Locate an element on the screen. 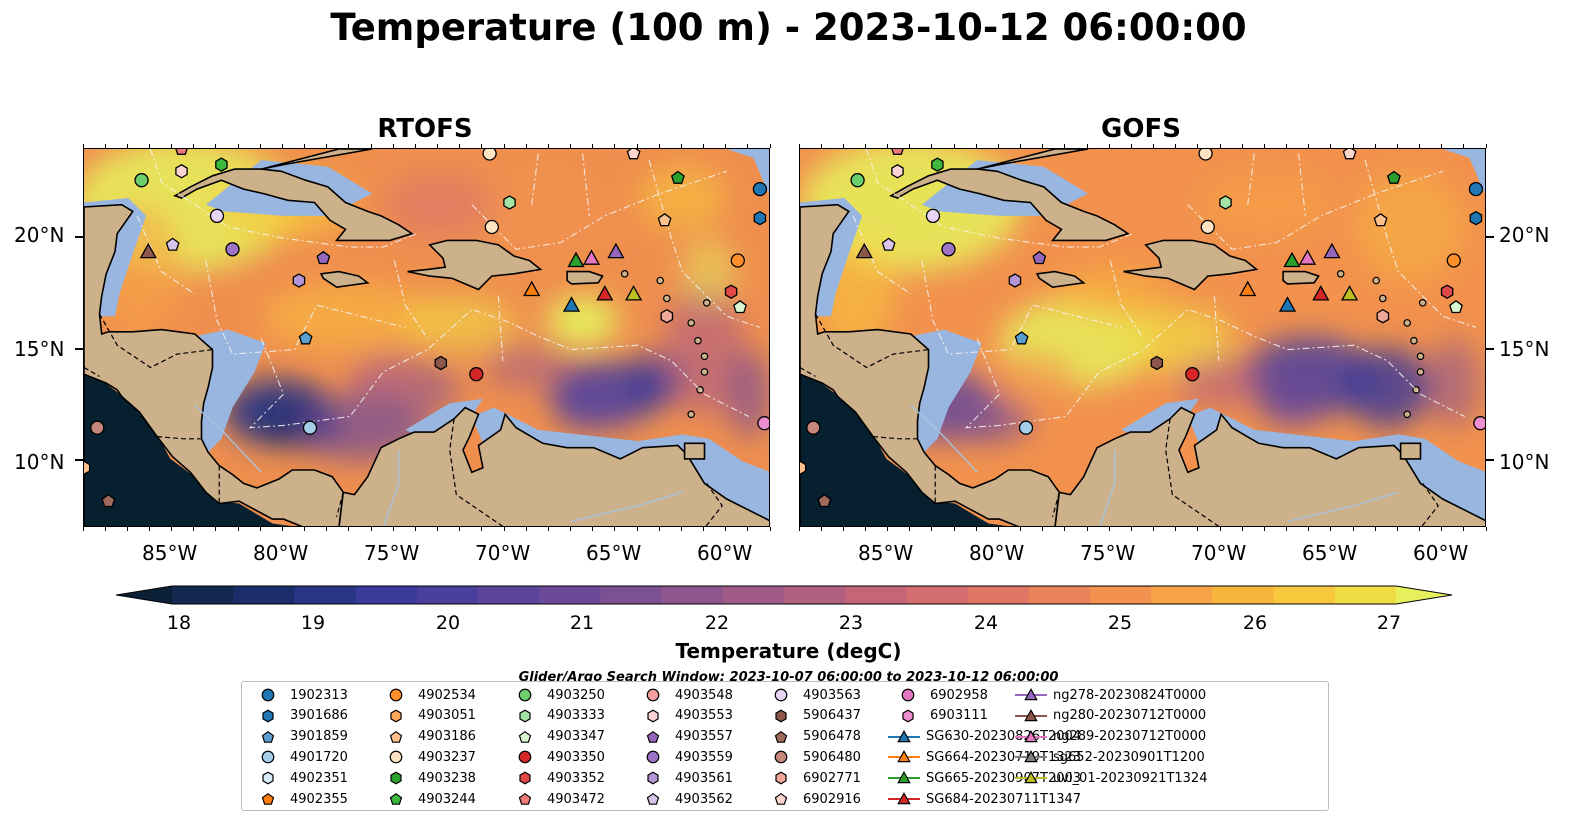 The width and height of the screenshot is (1577, 827). legend-item: SG665-20230907T2003 is located at coordinates (984, 778).